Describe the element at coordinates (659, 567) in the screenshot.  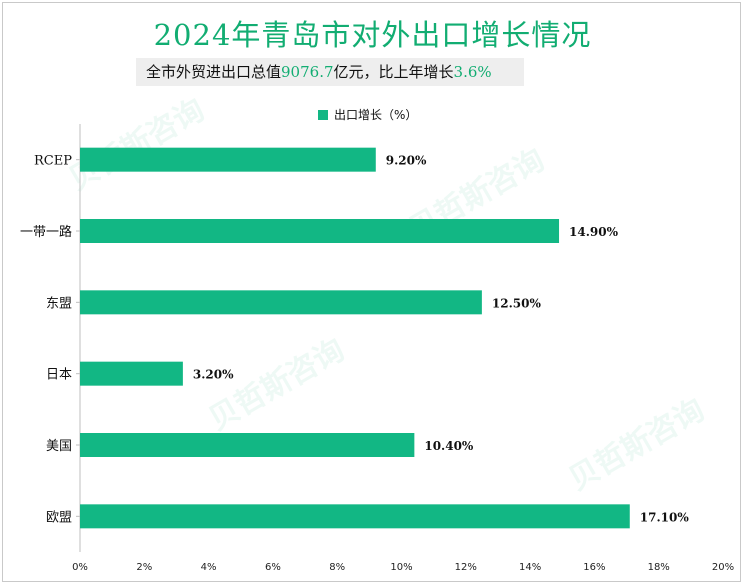
I see `x-tick-label: 18%` at that location.